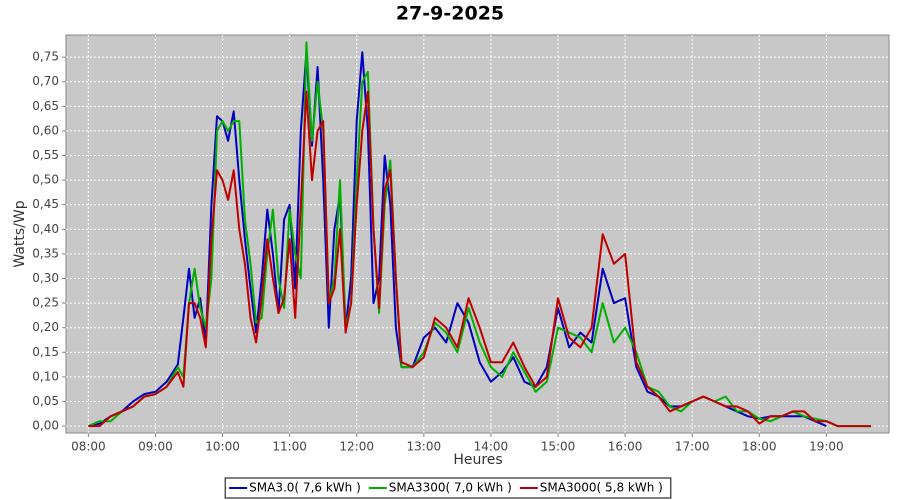 This screenshot has height=500, width=900. Describe the element at coordinates (305, 488) in the screenshot. I see `legend-label: SMA3.0( 7,6 kWh )` at that location.